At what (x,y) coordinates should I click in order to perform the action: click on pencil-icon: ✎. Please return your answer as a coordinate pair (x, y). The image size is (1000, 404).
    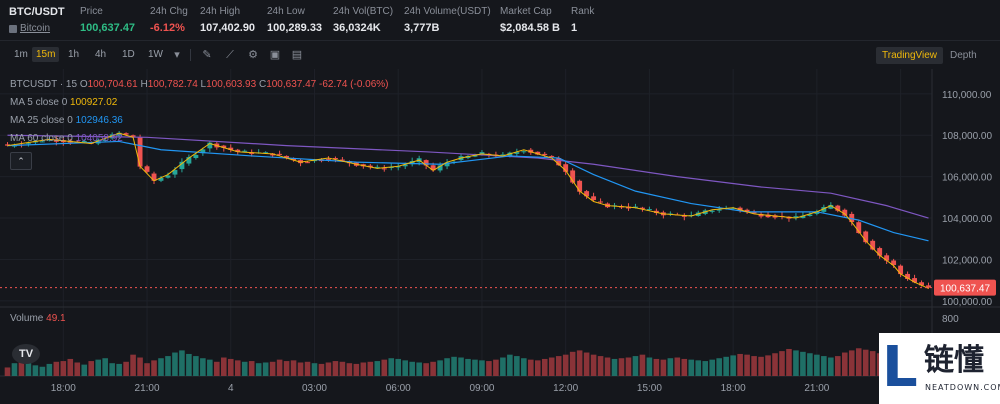
    Looking at the image, I should click on (207, 55).